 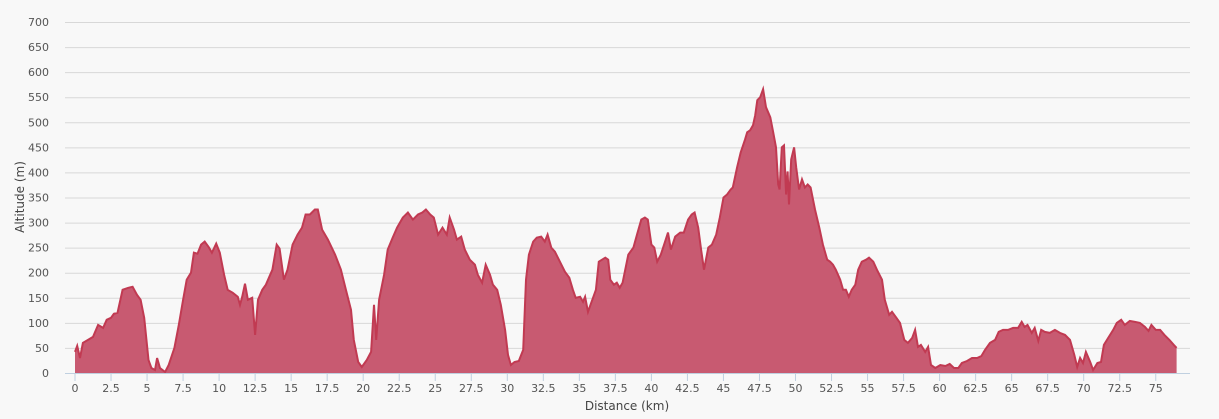 I want to click on x-tick-label: 37.5, so click(x=615, y=388).